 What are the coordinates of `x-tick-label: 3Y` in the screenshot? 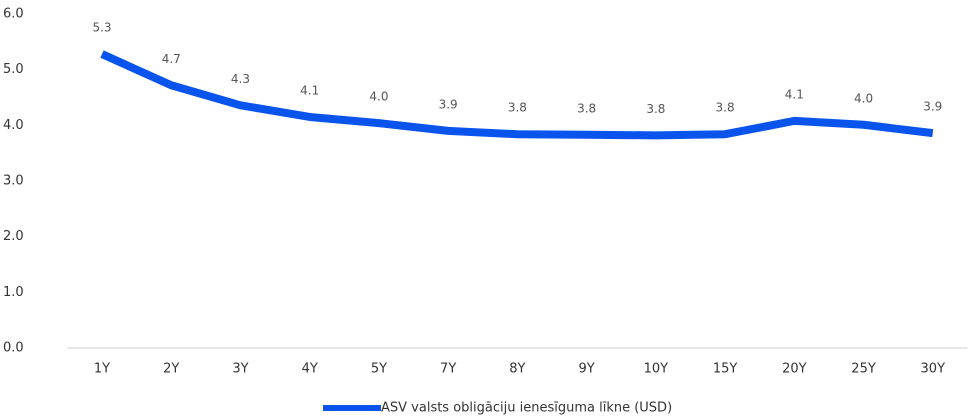 It's located at (240, 369).